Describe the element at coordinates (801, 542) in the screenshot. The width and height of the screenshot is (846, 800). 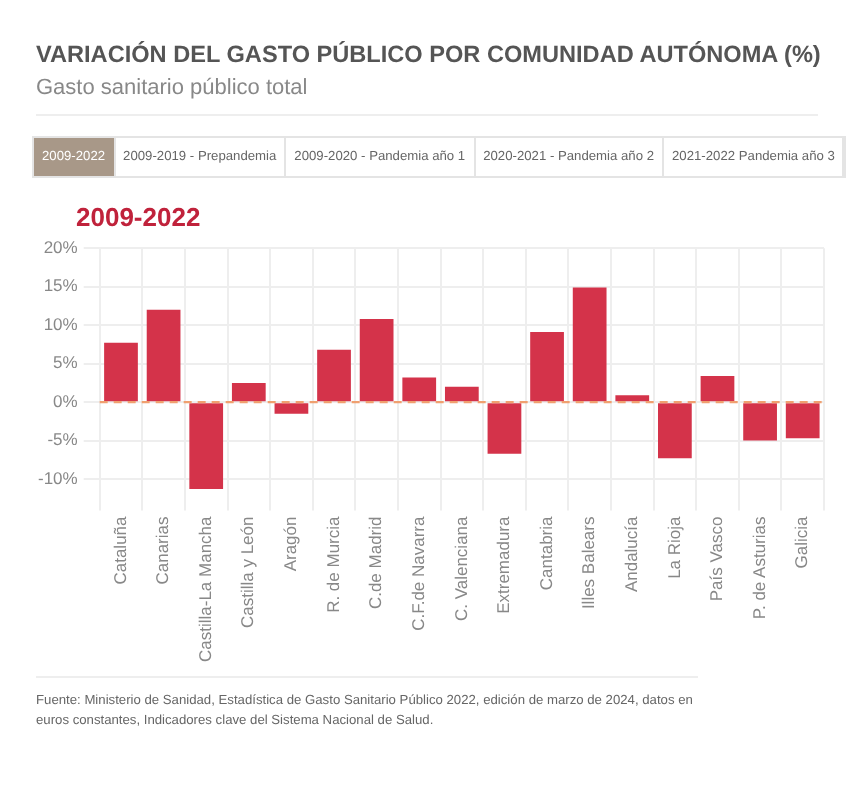
I see `x-tick-label: Galicia` at that location.